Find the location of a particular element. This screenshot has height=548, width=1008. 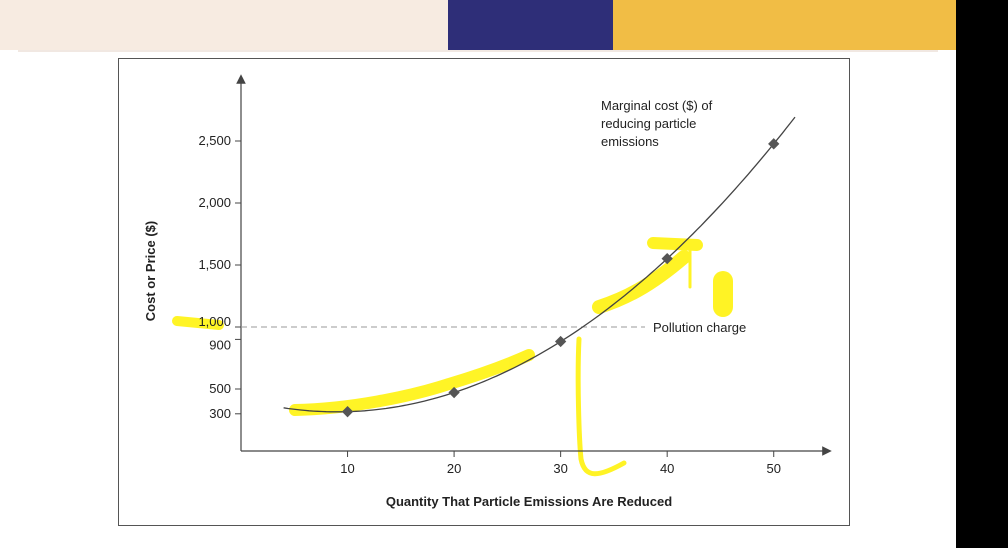

header-underline is located at coordinates (478, 51).